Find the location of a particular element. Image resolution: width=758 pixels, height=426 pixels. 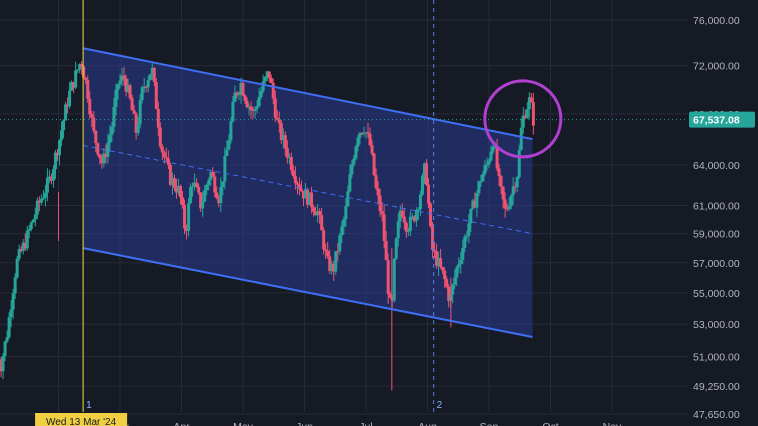

highlight-circle is located at coordinates (523, 119).